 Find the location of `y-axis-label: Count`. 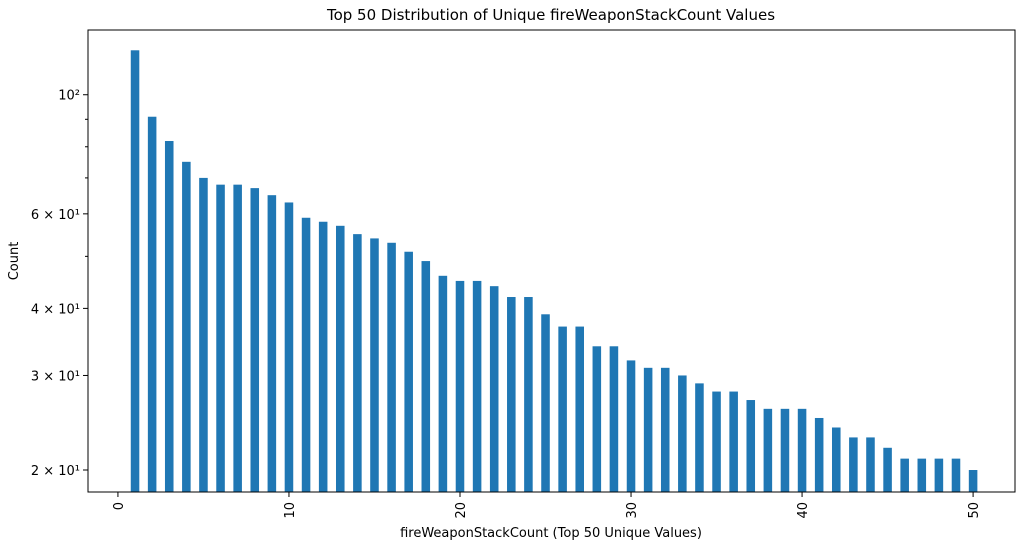

y-axis-label: Count is located at coordinates (14, 261).